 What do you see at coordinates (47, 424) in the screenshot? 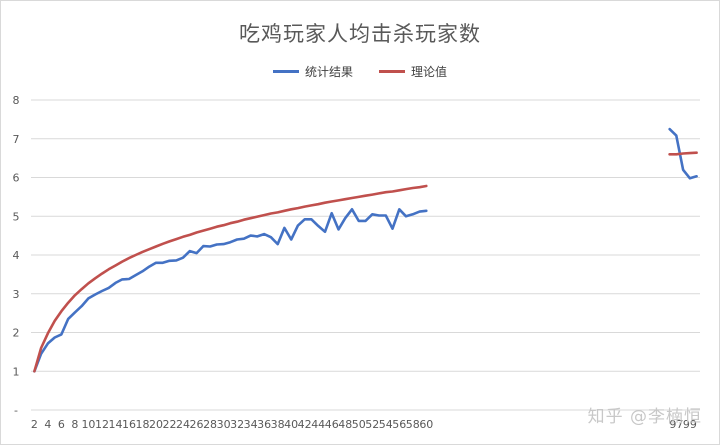
I see `x-tick-label-1: 4` at bounding box center [47, 424].